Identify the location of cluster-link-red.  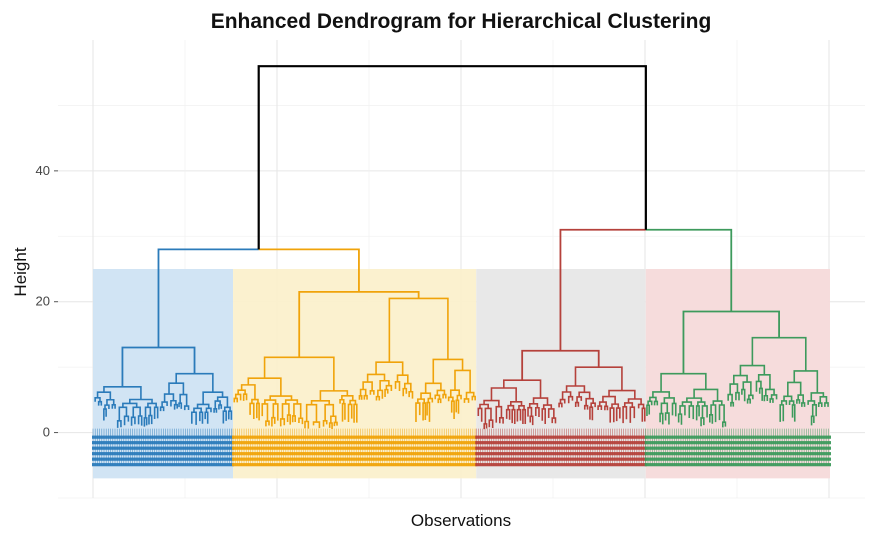
(560, 365).